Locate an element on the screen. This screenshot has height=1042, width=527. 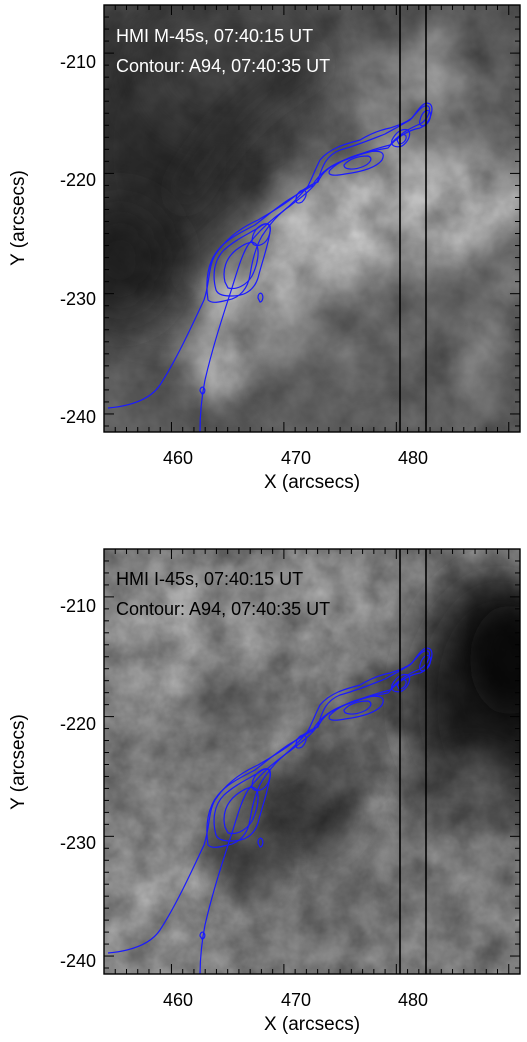
x-tick-label-bottom-470: 470 is located at coordinates (296, 1000).